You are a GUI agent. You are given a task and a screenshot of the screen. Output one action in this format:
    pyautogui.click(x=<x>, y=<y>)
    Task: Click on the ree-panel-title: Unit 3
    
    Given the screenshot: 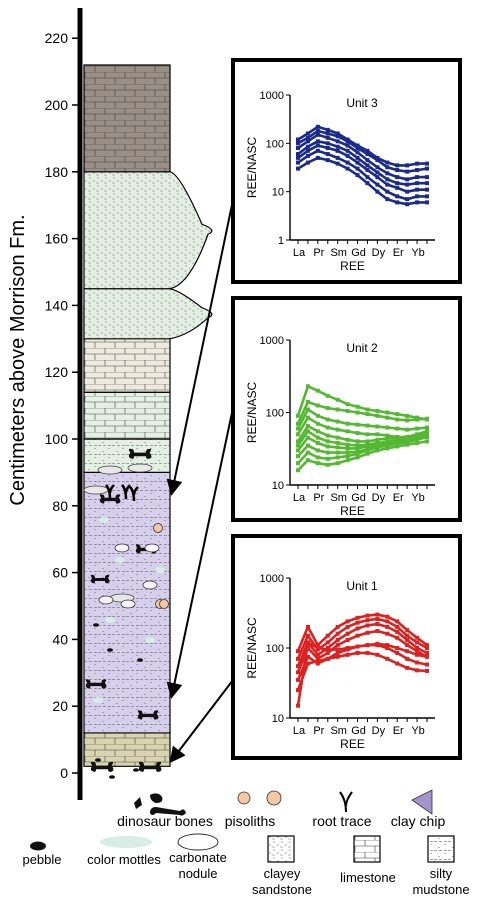 What is the action you would take?
    pyautogui.click(x=362, y=103)
    